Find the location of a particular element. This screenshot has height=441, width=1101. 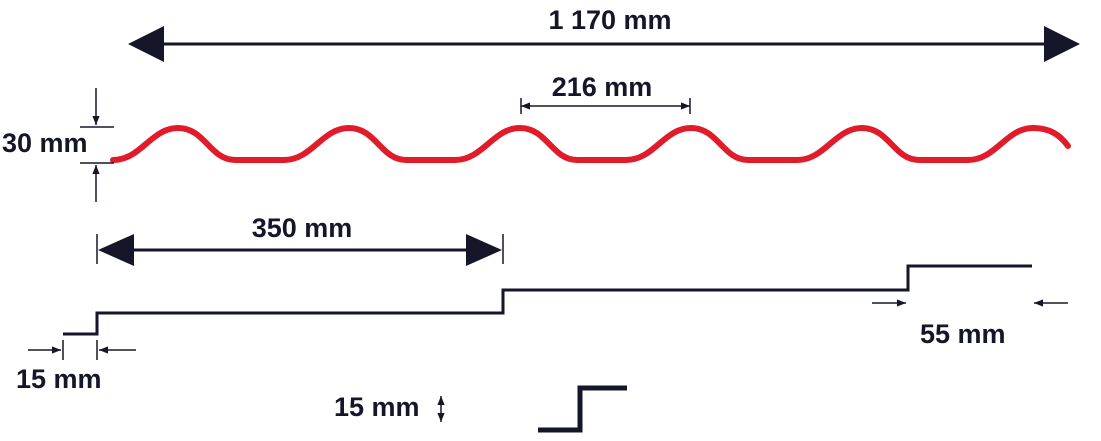

pitch-label: 216 mm is located at coordinates (602, 87).